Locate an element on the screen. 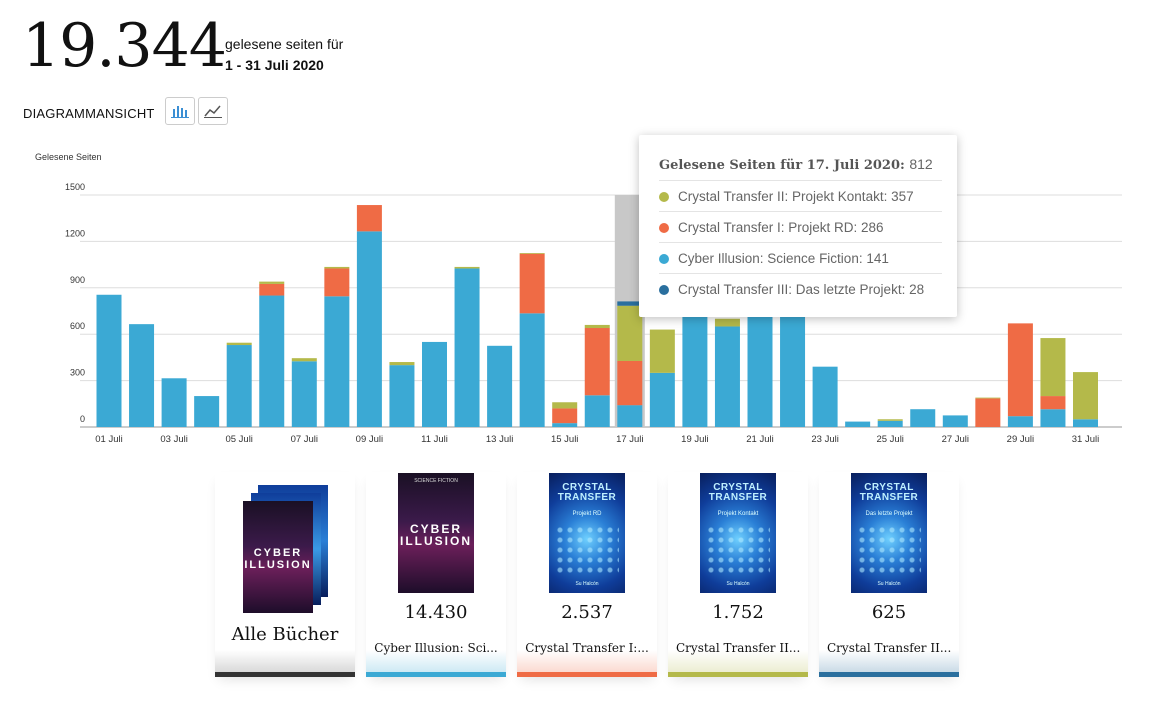  x-tick-label: 31 Juli is located at coordinates (1085, 439).